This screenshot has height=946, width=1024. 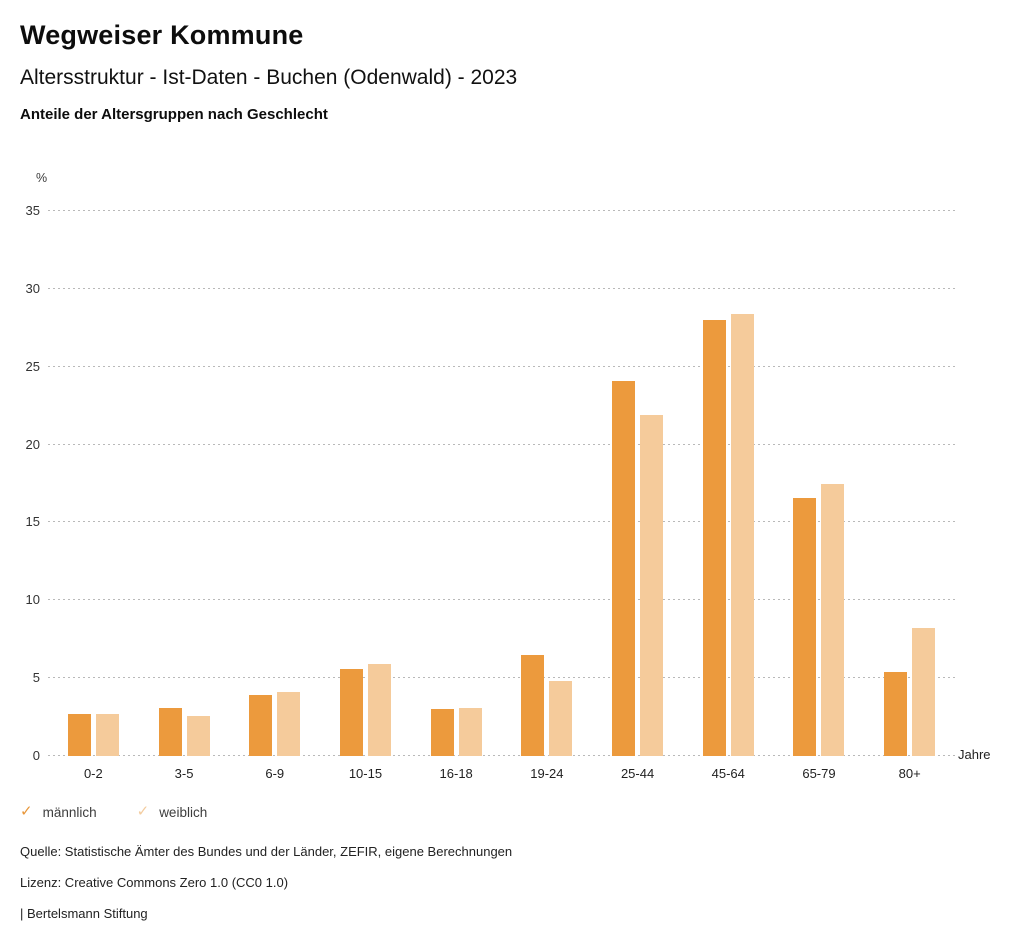 I want to click on legend-label: weiblich, so click(x=183, y=812).